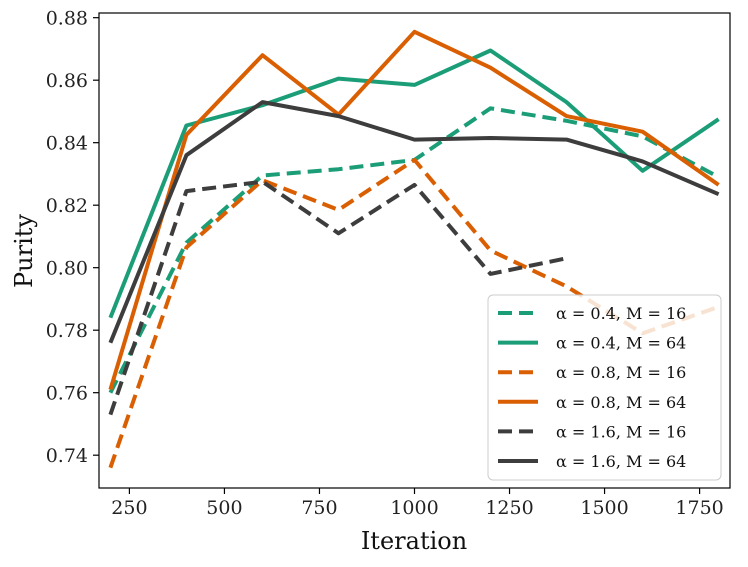  I want to click on x-tick-label: 1750, so click(699, 508).